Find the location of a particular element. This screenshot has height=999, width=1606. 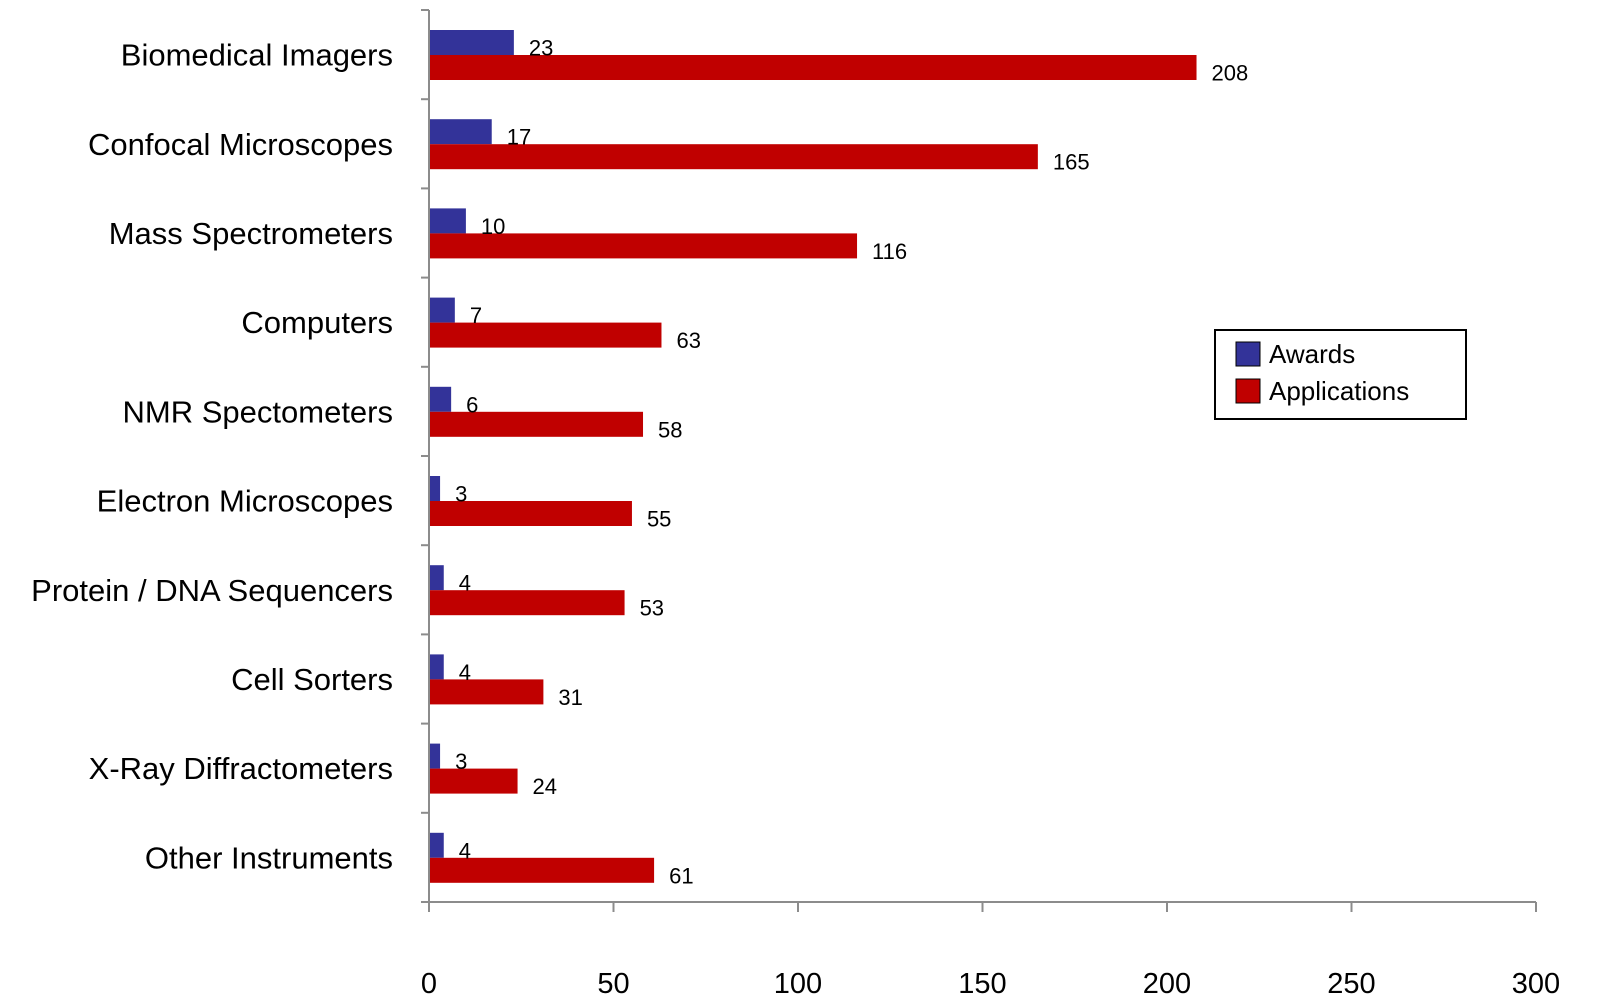

x-tick-label: 200 is located at coordinates (1167, 983).